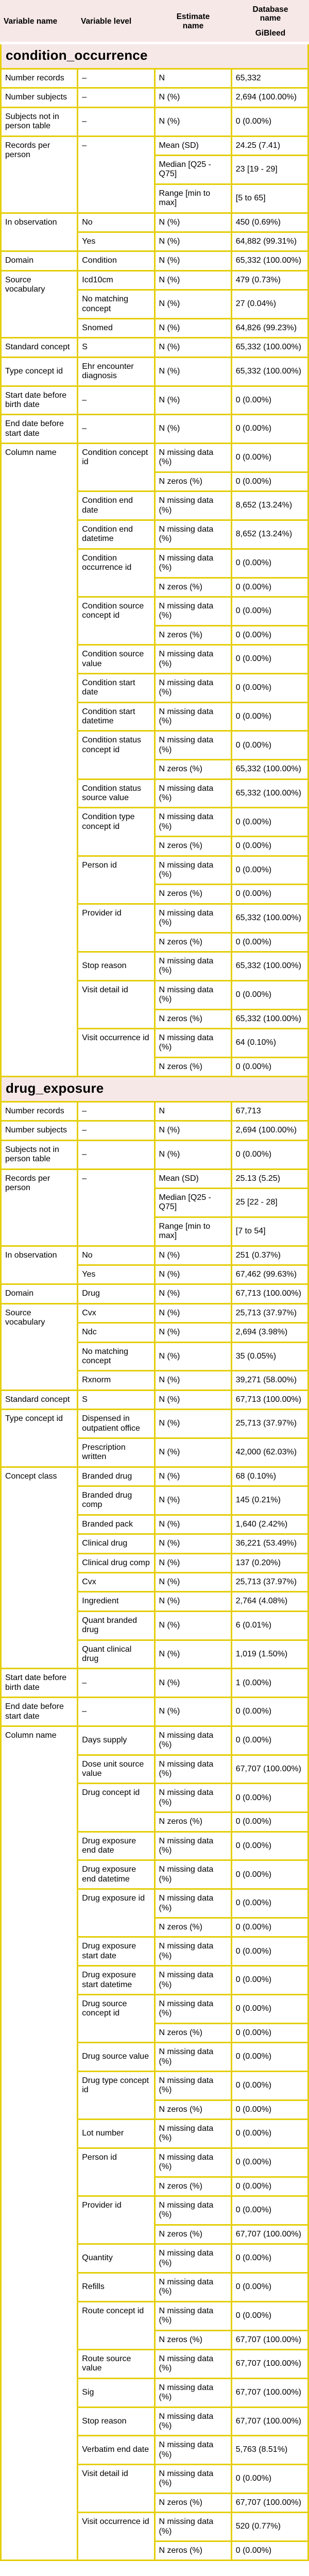  What do you see at coordinates (270, 2234) in the screenshot?
I see `value-cell: 67,707 (100.00%)` at bounding box center [270, 2234].